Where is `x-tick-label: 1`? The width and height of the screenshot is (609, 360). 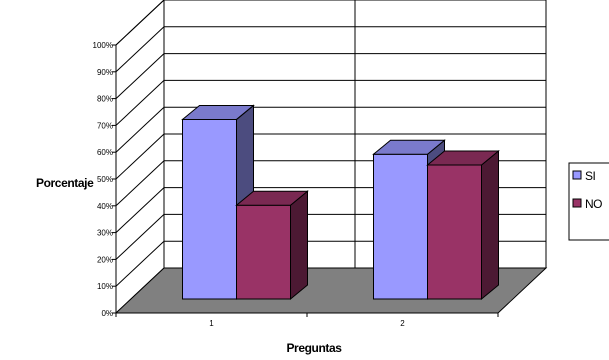
x-tick-label: 1 is located at coordinates (211, 323).